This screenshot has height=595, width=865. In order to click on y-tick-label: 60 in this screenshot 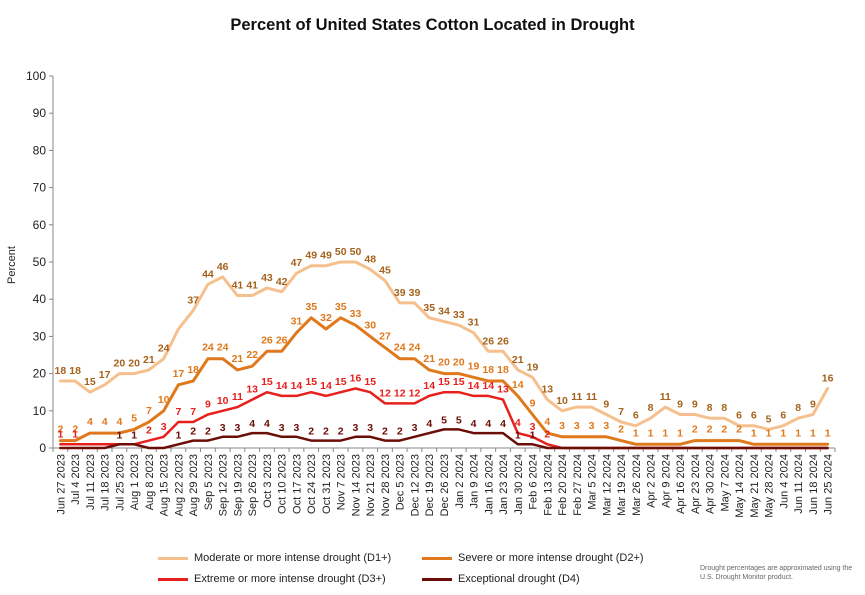, I will do `click(40, 225)`.